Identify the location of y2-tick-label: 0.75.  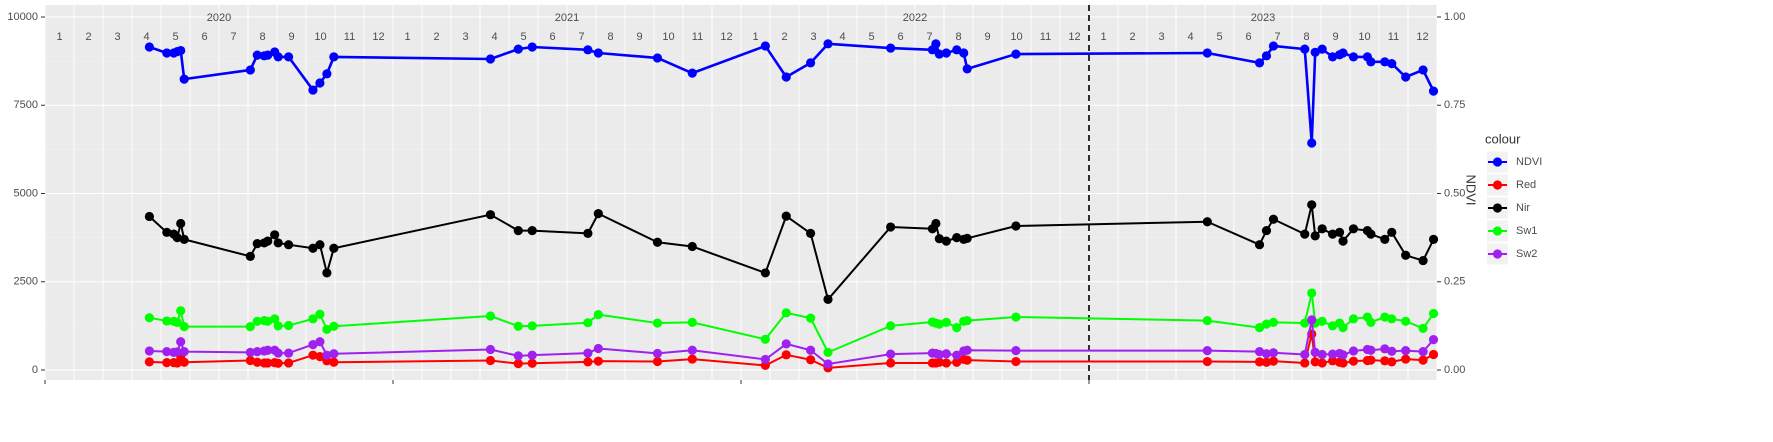
(1454, 105).